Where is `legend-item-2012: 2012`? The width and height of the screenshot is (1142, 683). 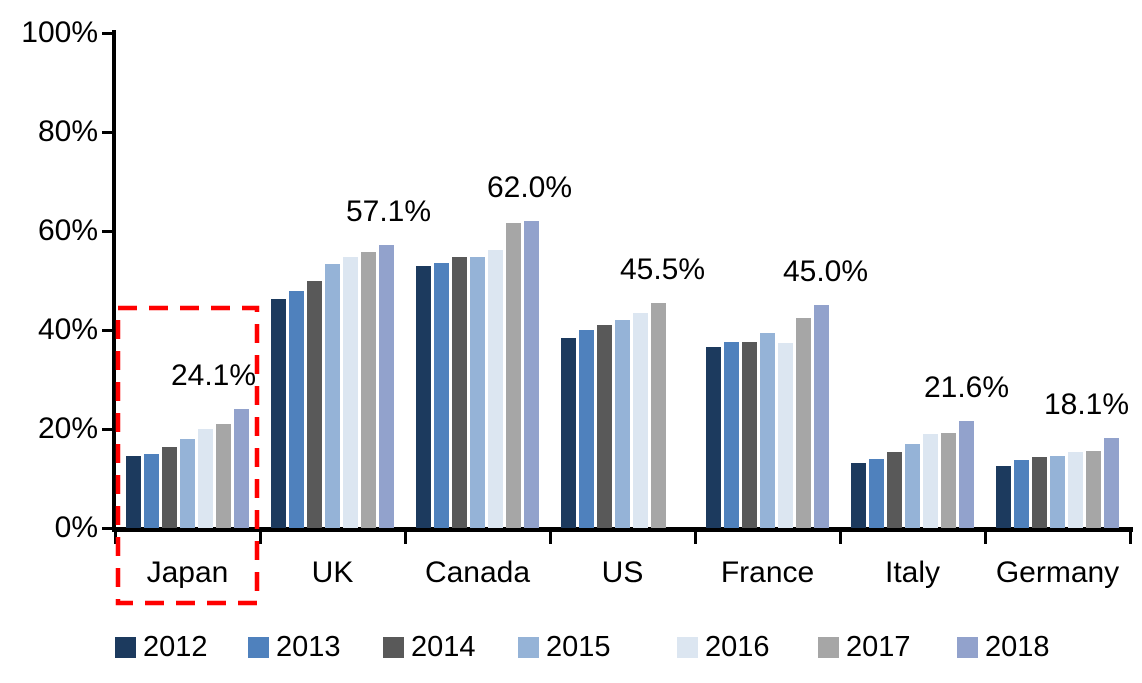 legend-item-2012: 2012 is located at coordinates (161, 647).